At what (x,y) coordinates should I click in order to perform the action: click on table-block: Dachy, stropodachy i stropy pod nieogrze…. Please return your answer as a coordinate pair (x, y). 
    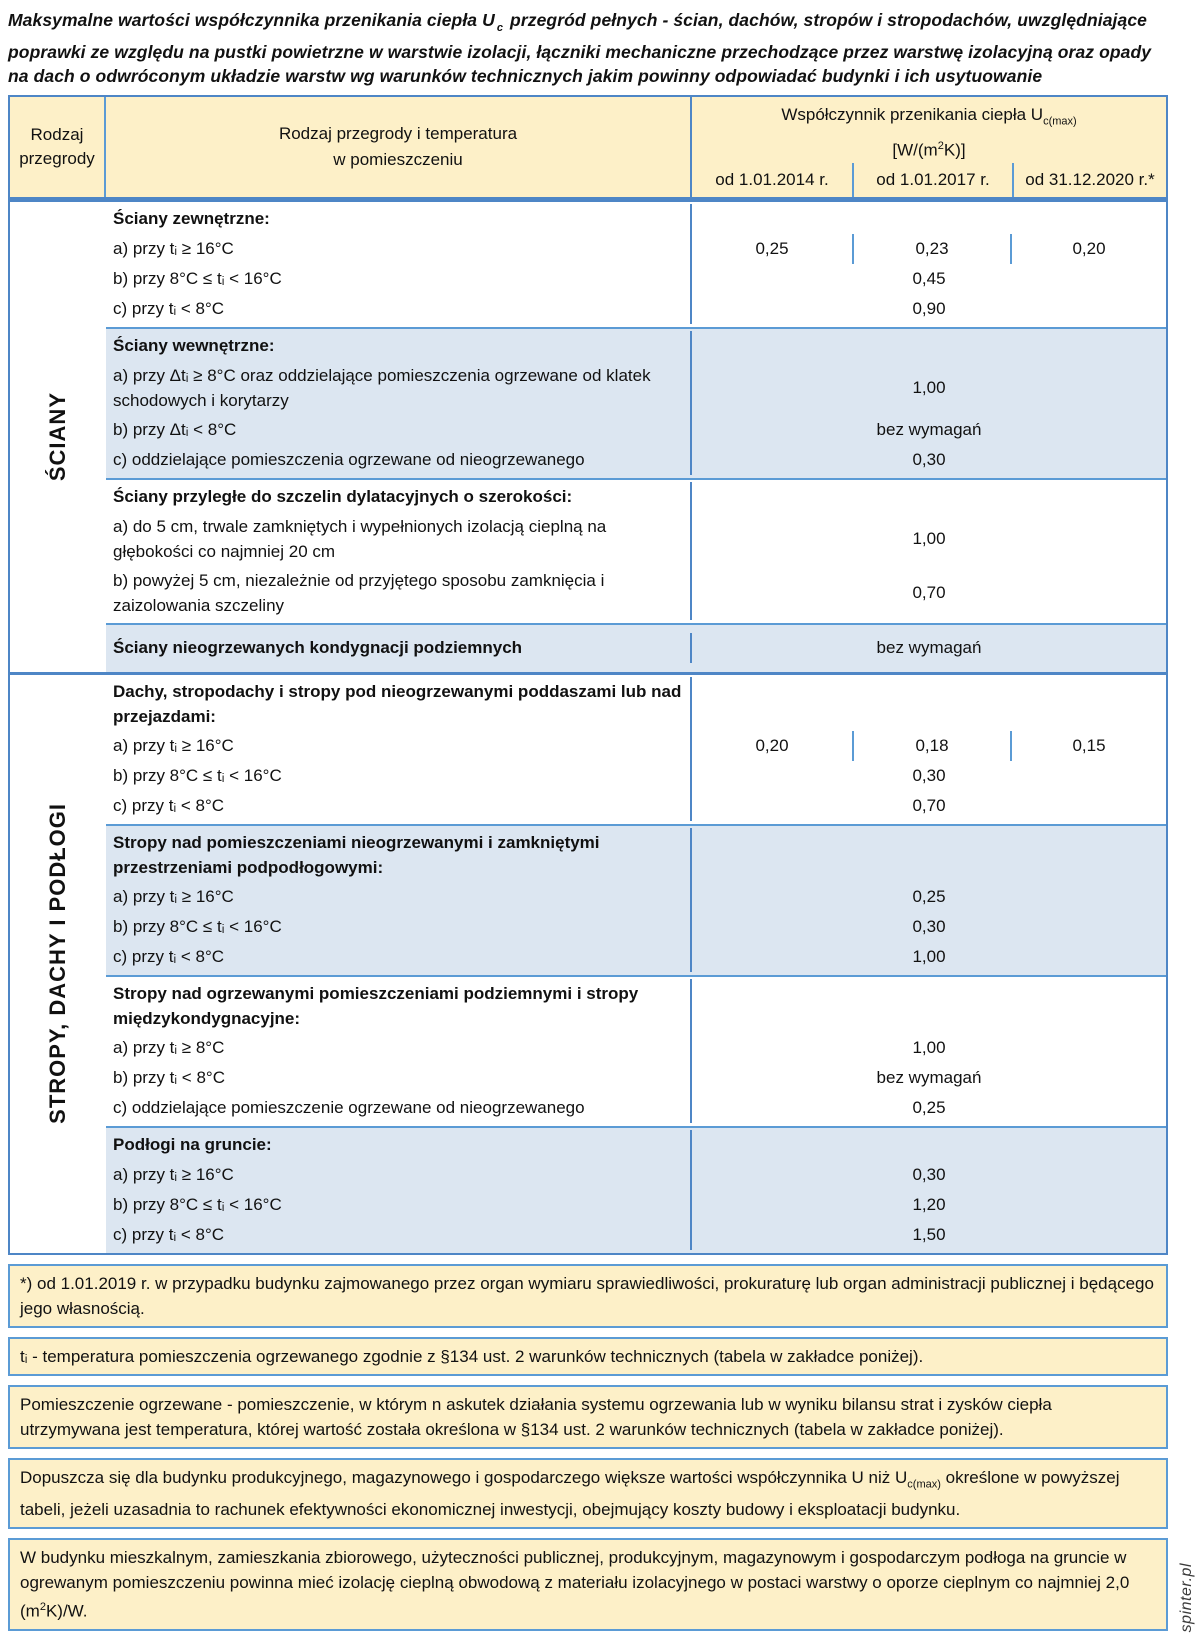
    Looking at the image, I should click on (636, 749).